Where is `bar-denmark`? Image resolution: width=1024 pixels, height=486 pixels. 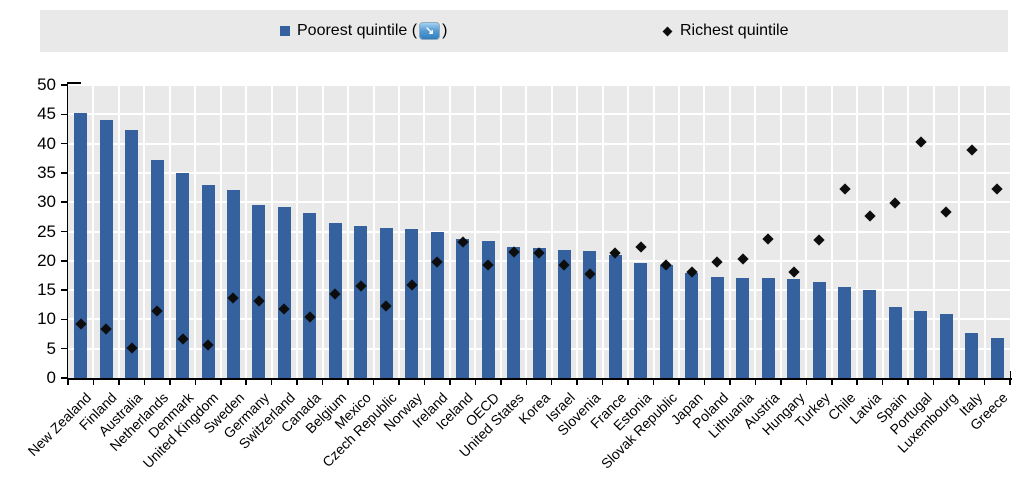
bar-denmark is located at coordinates (183, 275).